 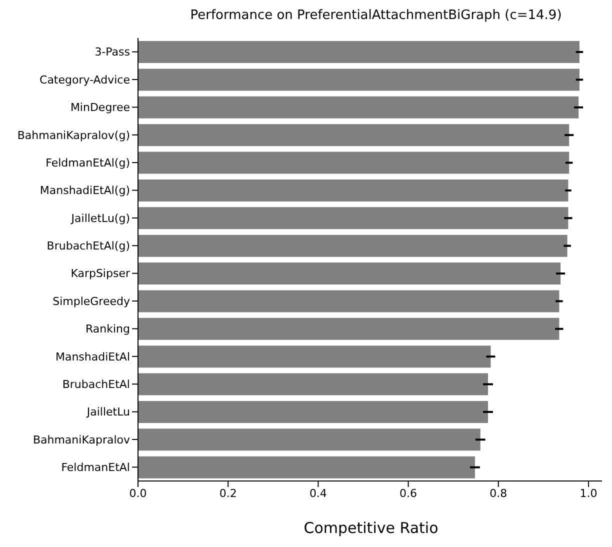 What do you see at coordinates (88, 163) in the screenshot?
I see `y-tick-label: FeldmanEtAl(g)` at bounding box center [88, 163].